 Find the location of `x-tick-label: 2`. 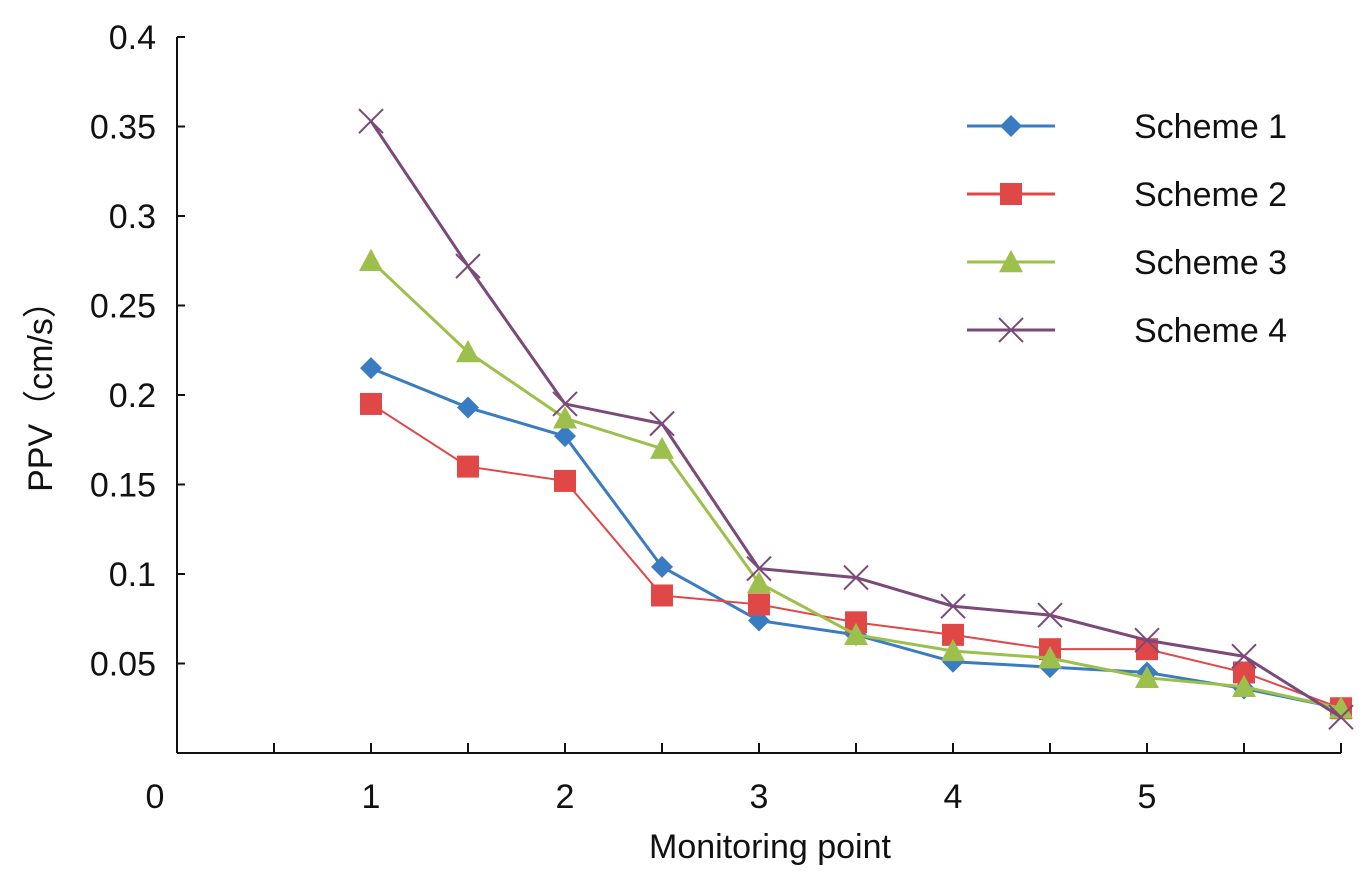

x-tick-label: 2 is located at coordinates (565, 797).